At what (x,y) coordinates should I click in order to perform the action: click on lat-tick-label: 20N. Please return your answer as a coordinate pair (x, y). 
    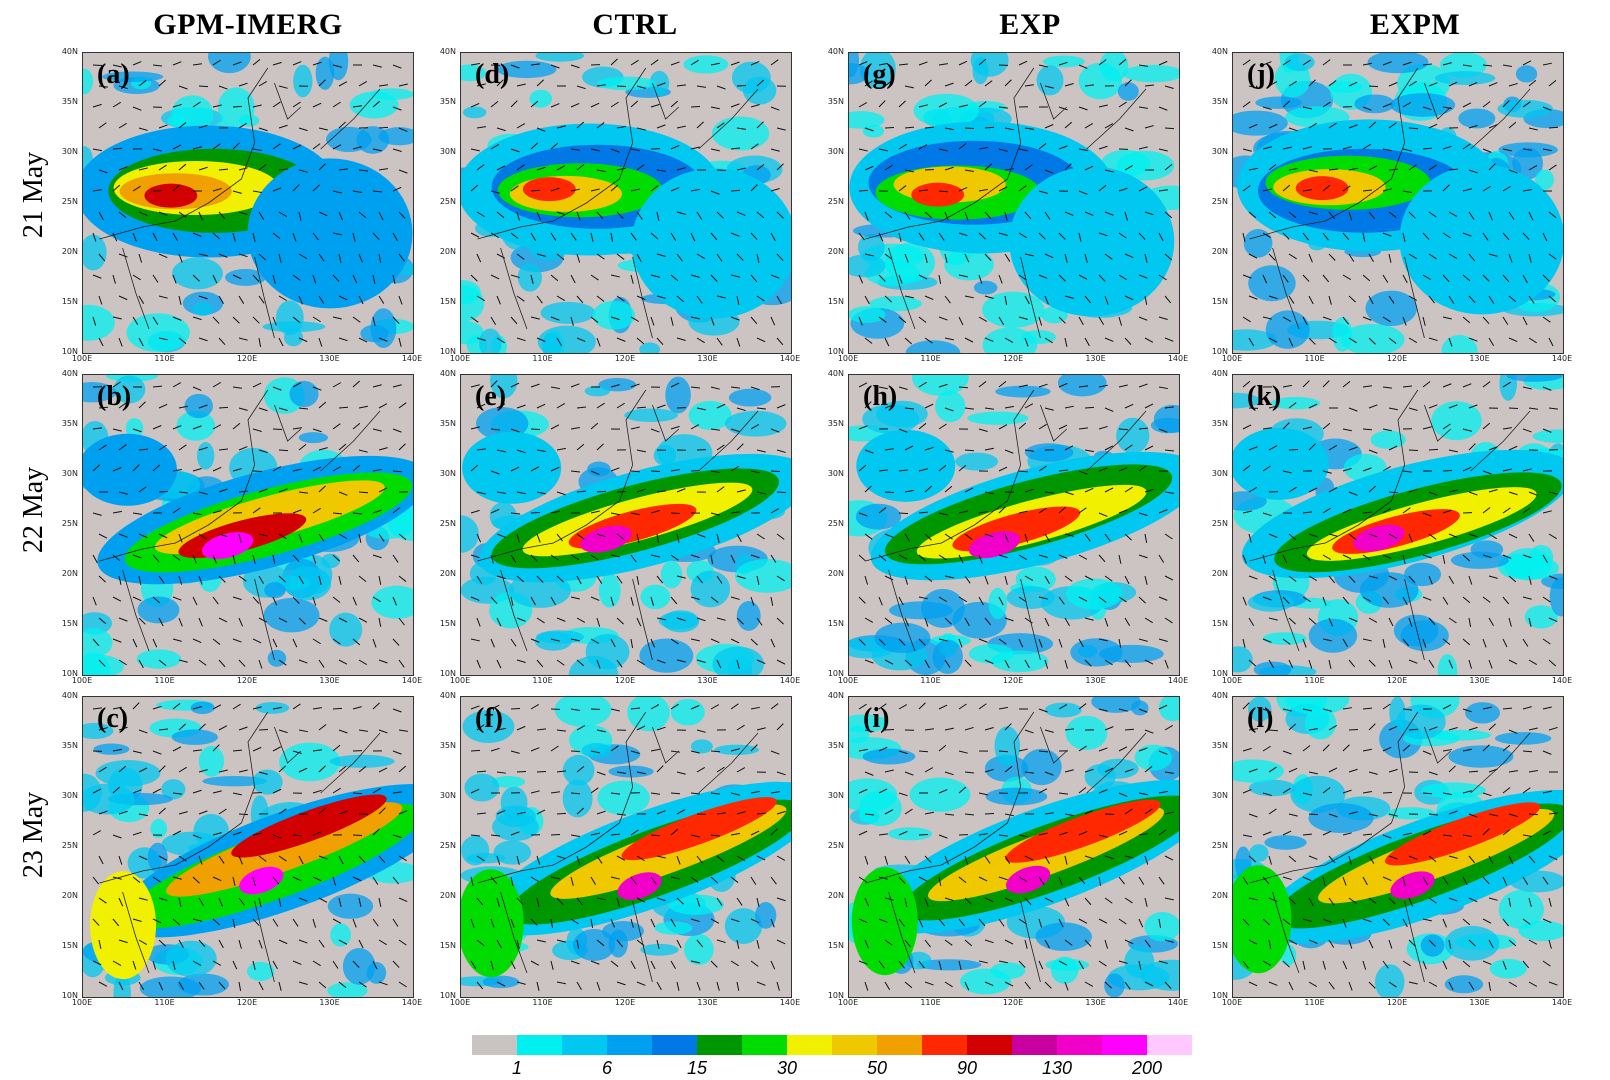
    Looking at the image, I should click on (69, 895).